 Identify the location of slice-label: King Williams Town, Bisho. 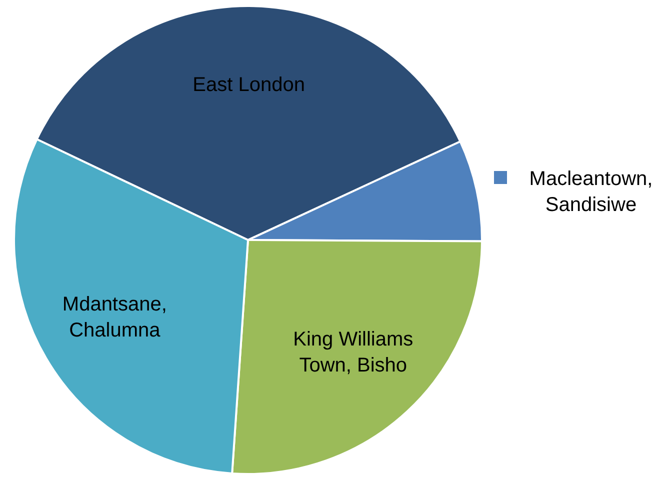
(353, 352).